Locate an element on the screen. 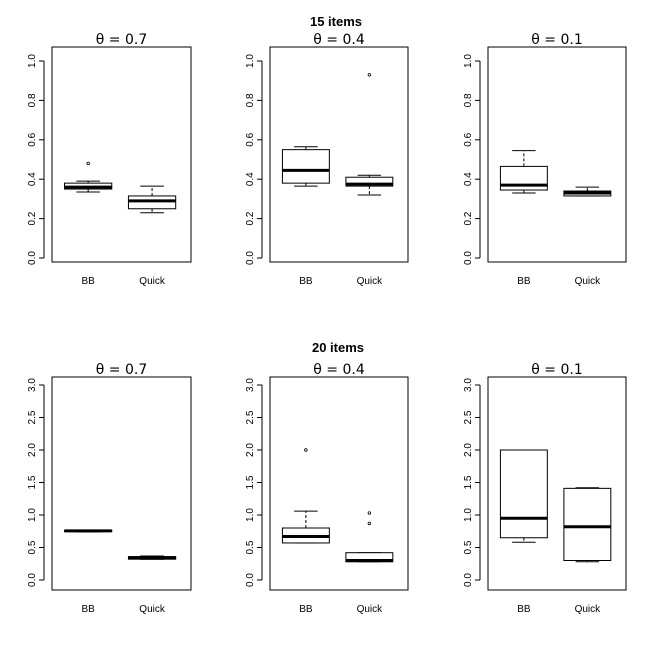  panel-3: θ = 0.1 0.0 0.2 0.4 0.6 0.8 1.0 BB Quick is located at coordinates (545, 159).